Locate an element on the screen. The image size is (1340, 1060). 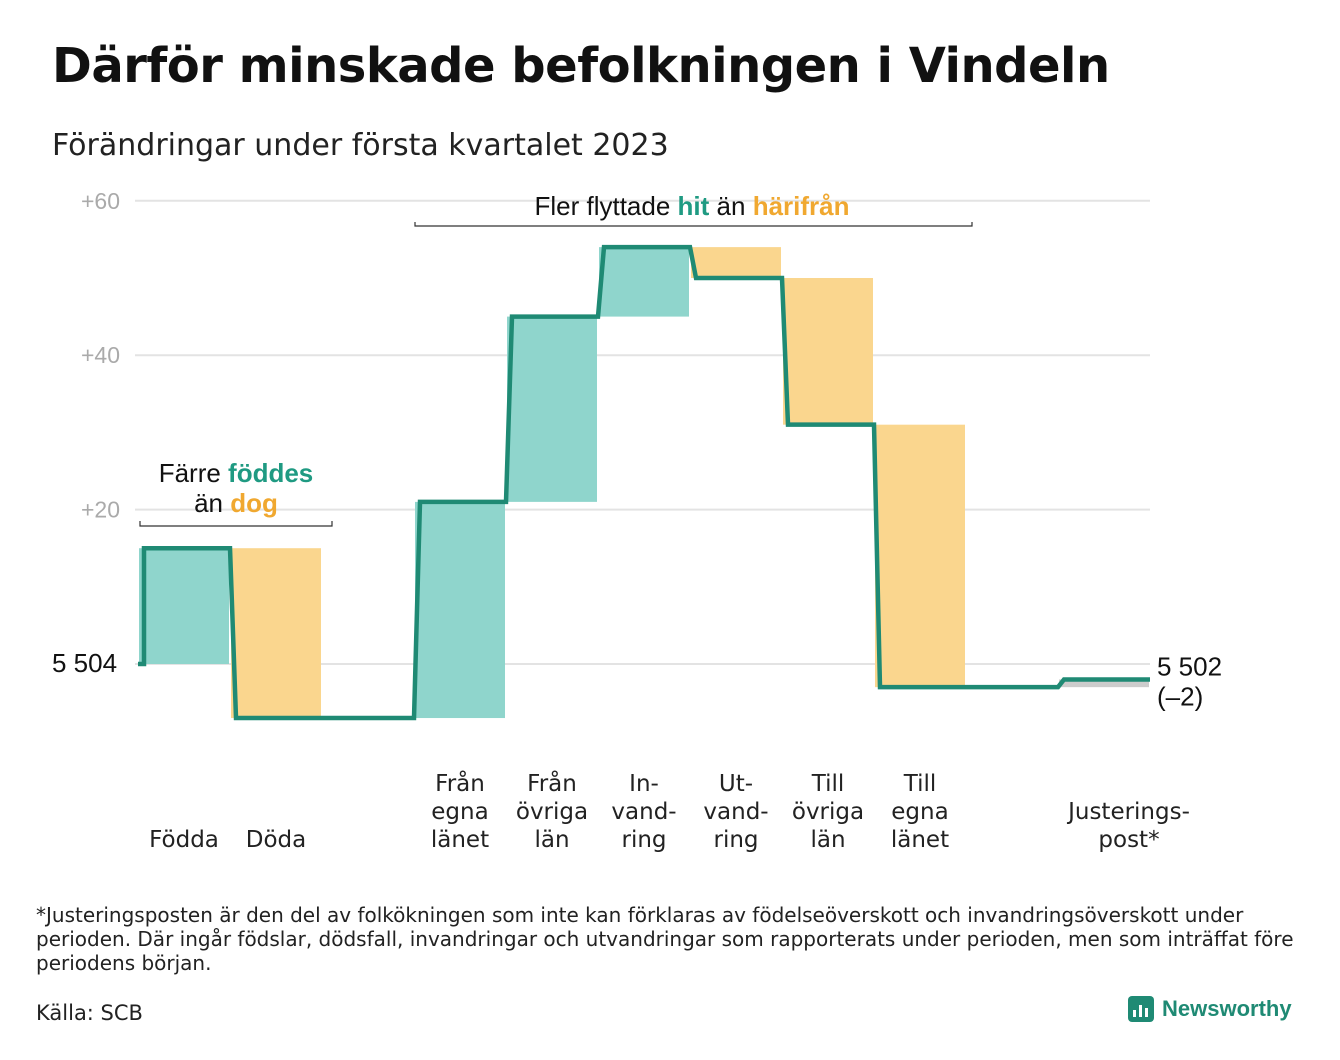
y-tick-label: +40 is located at coordinates (100, 355).